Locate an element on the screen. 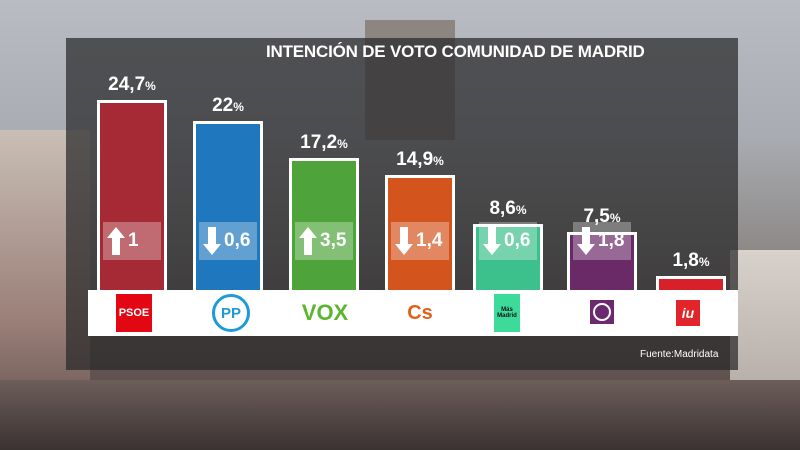 Image resolution: width=800 pixels, height=450 pixels. value-label: 1,8% is located at coordinates (691, 261).